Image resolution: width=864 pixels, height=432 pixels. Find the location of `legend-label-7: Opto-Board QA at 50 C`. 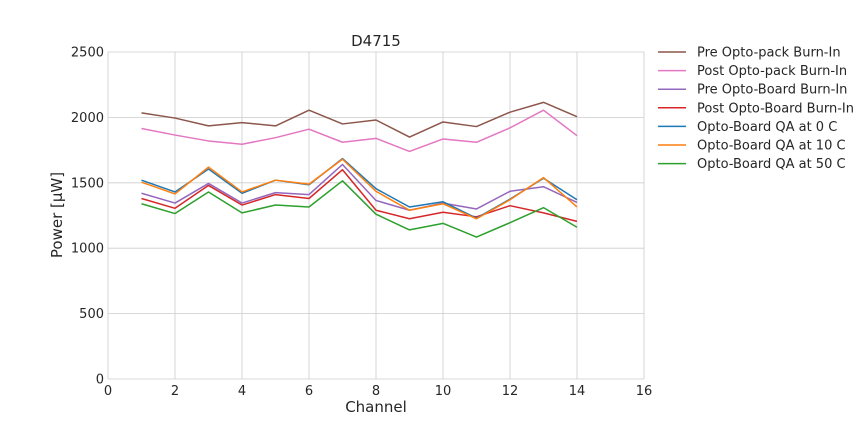

legend-label-7: Opto-Board QA at 50 C is located at coordinates (771, 164).